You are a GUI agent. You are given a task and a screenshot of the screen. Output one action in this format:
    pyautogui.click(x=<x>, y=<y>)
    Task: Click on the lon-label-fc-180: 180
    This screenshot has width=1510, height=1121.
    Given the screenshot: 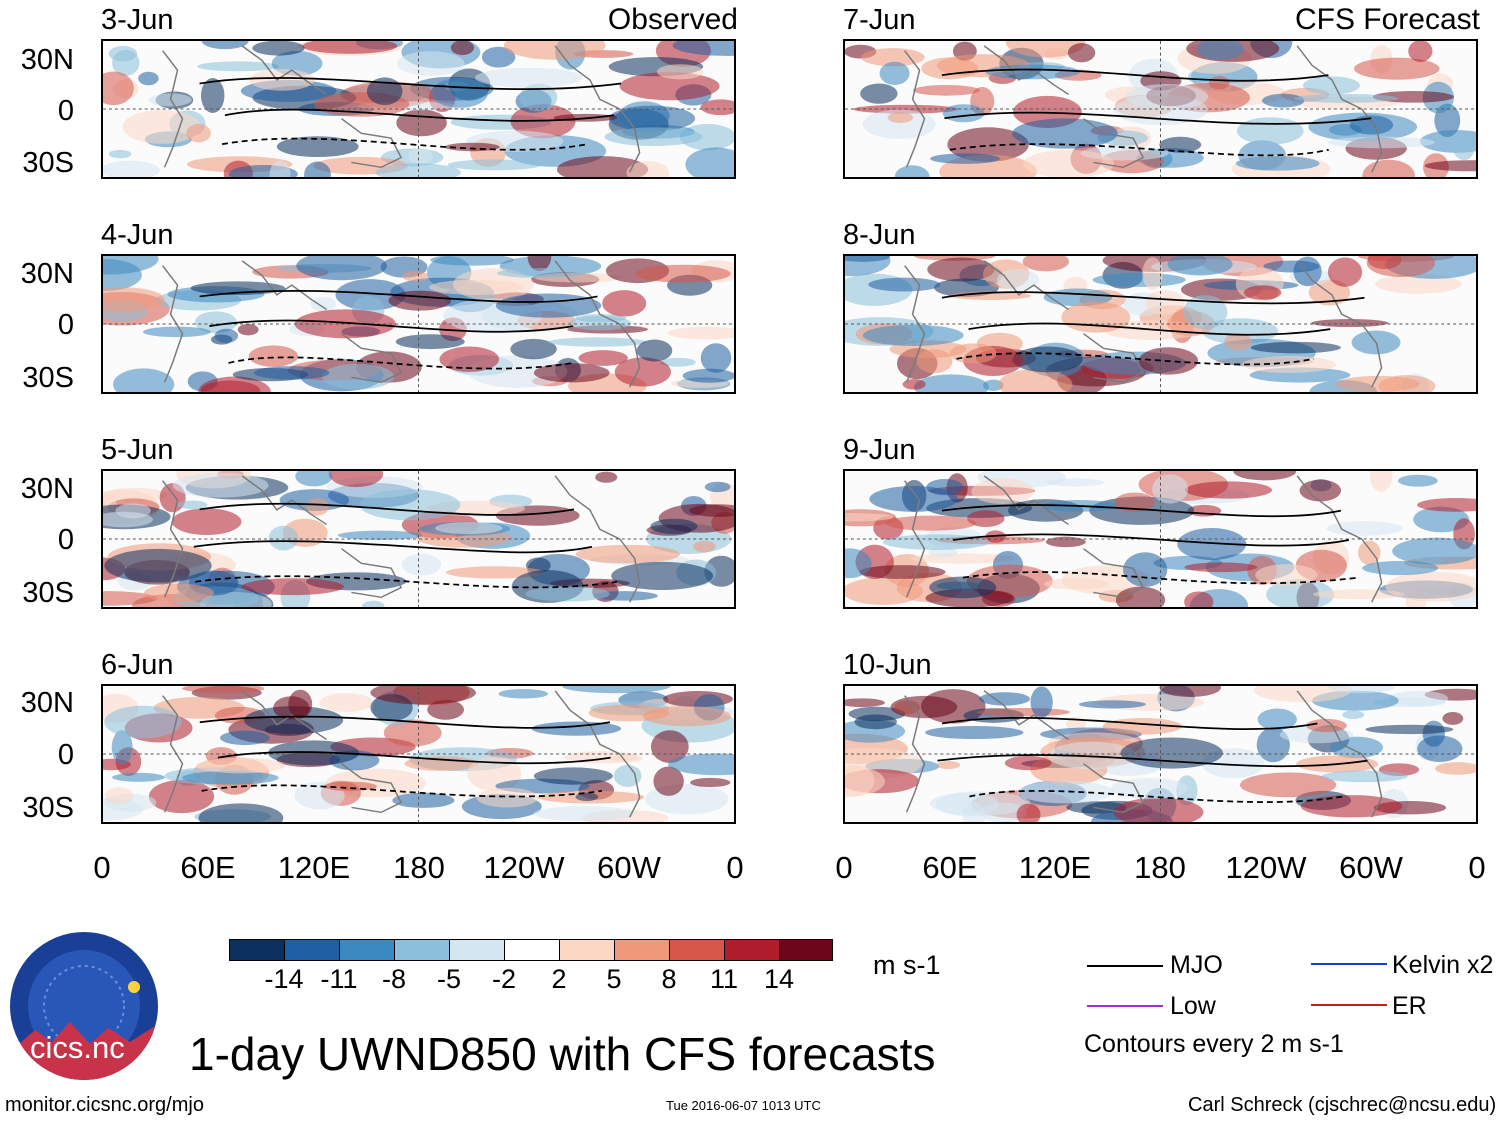 What is the action you would take?
    pyautogui.click(x=1160, y=867)
    